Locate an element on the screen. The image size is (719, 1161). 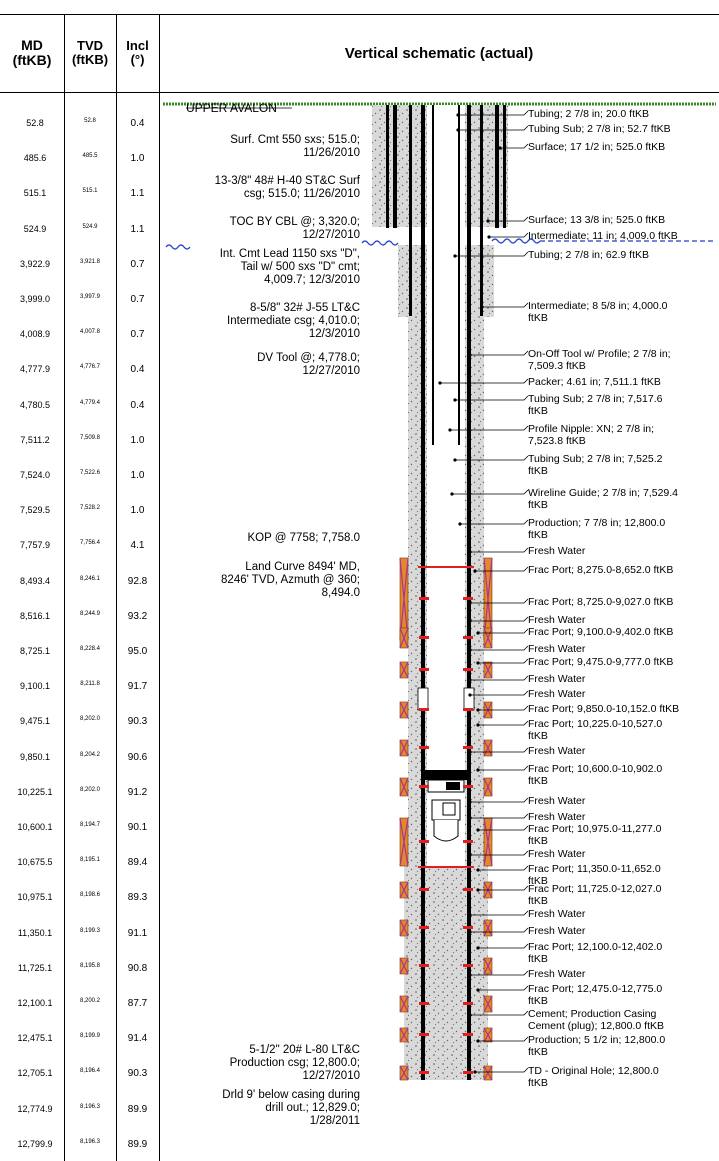
surface-casing-left is located at coordinates (387, 166).